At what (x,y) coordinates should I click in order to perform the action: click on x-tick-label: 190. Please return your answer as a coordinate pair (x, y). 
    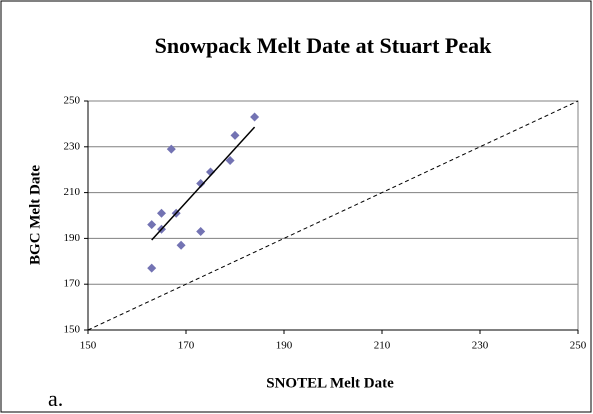
    Looking at the image, I should click on (284, 346).